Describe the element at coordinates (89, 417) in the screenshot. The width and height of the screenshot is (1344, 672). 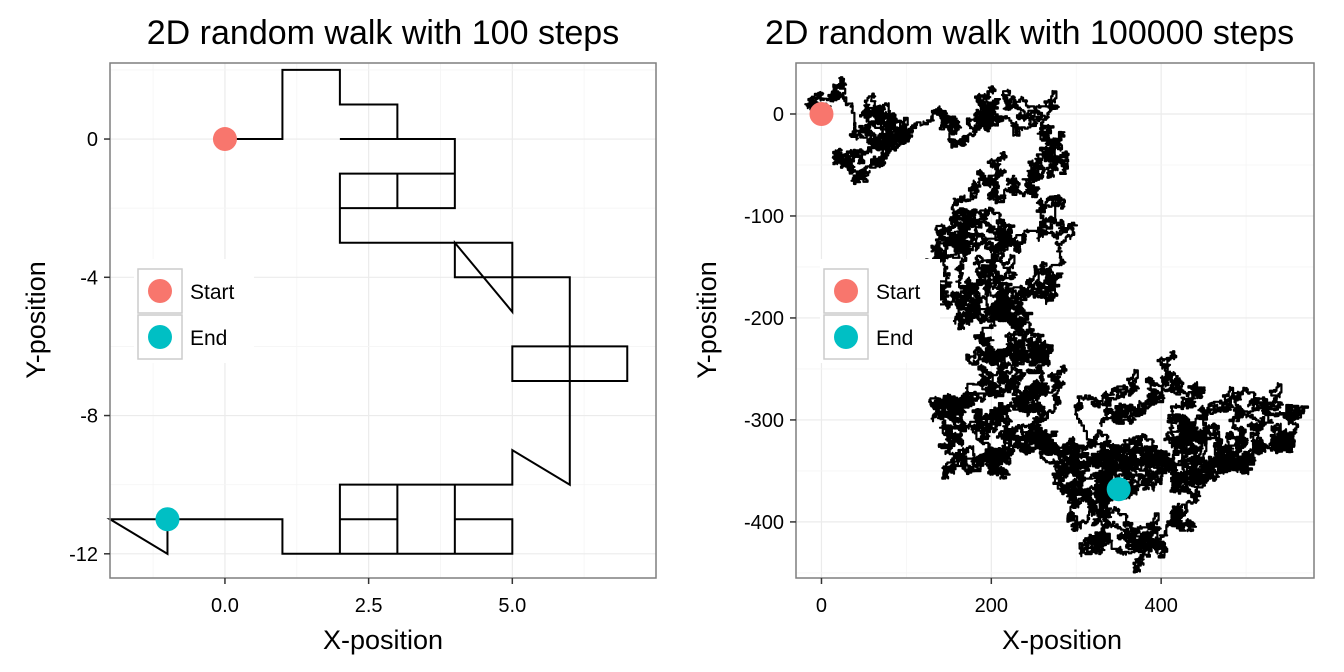
I see `y-tick-label: -8` at that location.